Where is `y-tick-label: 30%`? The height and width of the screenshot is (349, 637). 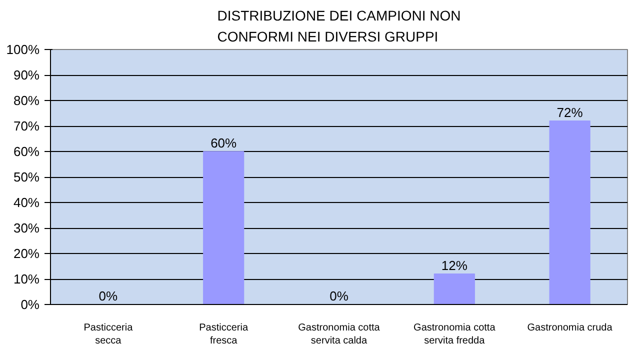
y-tick-label: 30% is located at coordinates (26, 228).